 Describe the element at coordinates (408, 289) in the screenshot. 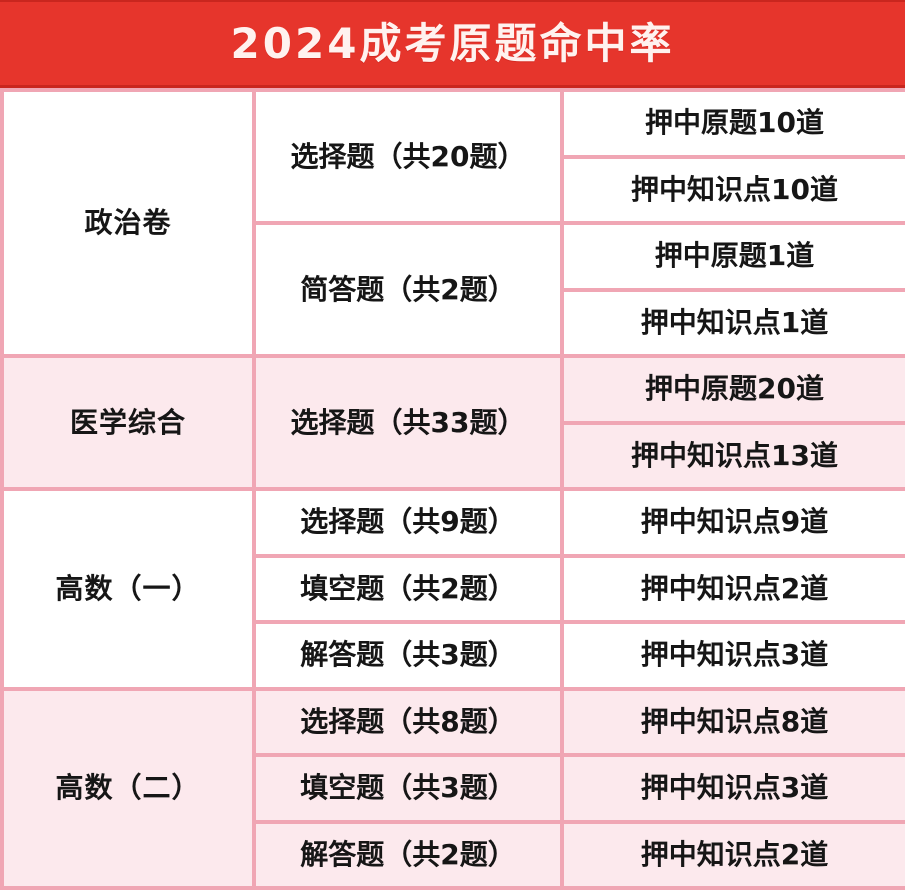

I see `question-type-cell: 简答题（共2题）` at that location.